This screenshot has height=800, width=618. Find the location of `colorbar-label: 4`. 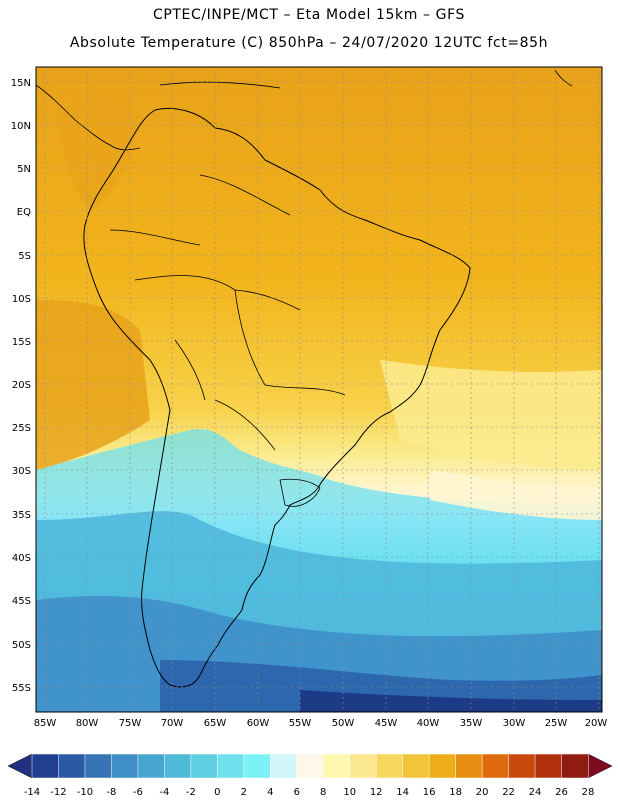

colorbar-label: 4 is located at coordinates (270, 792).